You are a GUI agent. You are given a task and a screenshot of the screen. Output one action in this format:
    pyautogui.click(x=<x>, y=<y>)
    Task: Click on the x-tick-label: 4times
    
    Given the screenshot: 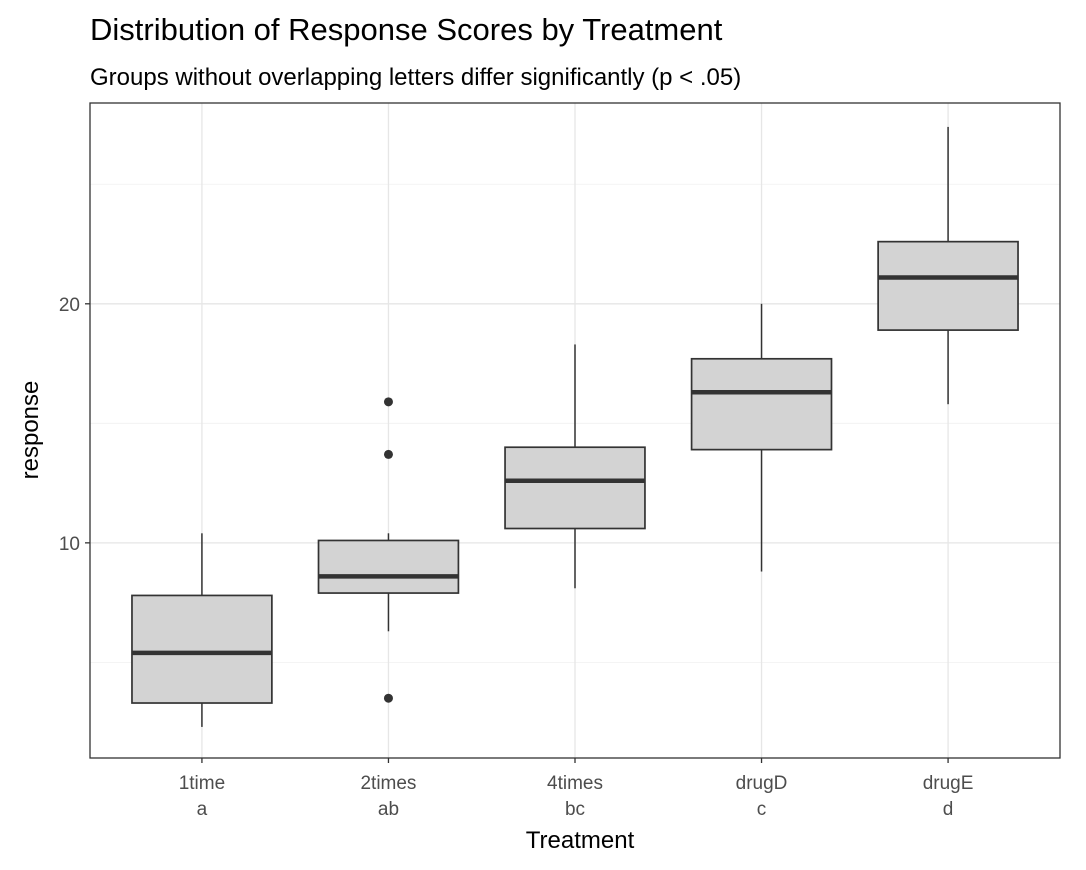 What is the action you would take?
    pyautogui.click(x=575, y=783)
    